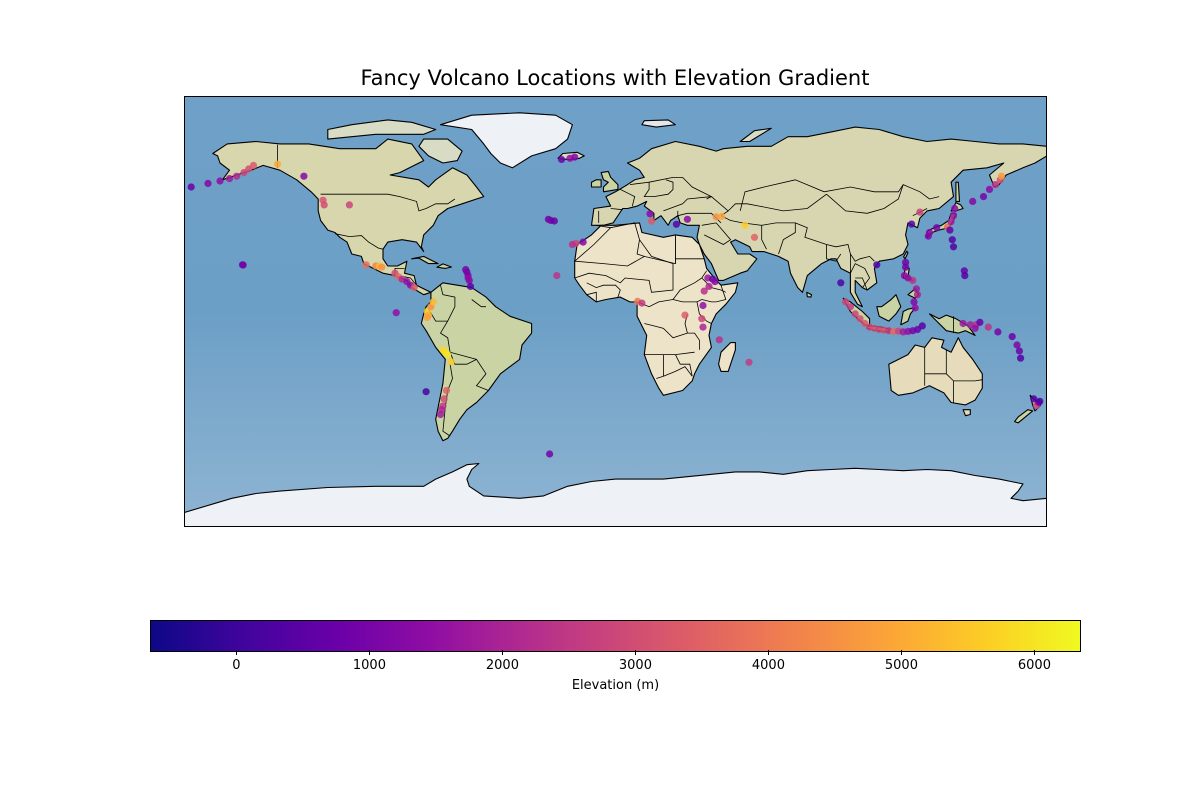 Image resolution: width=1200 pixels, height=800 pixels. What do you see at coordinates (1034, 665) in the screenshot?
I see `colorbar-tick-label: 6000` at bounding box center [1034, 665].